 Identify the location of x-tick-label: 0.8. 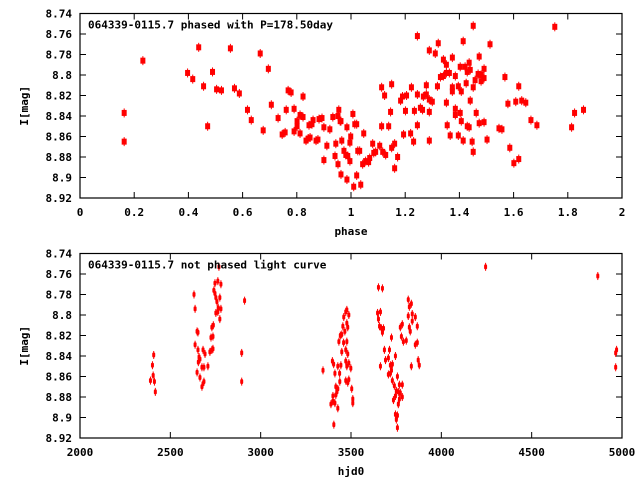
(297, 212).